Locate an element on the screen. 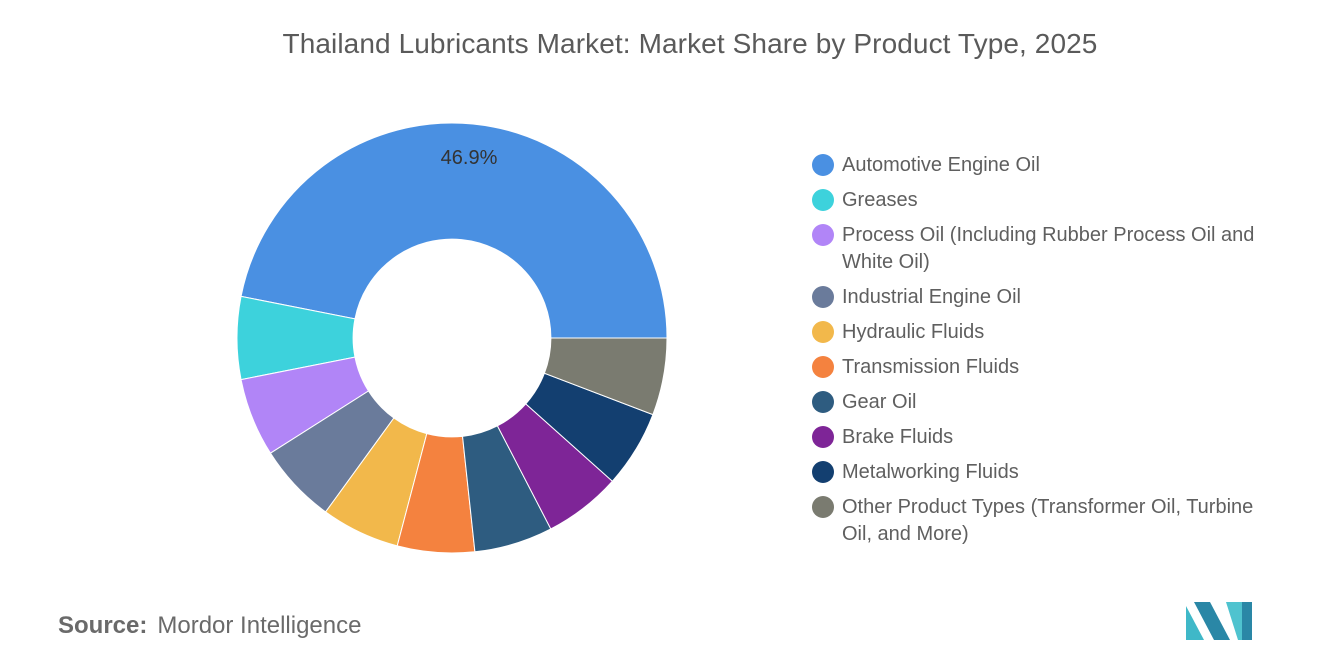  donut-slice-automotive-engine-oil is located at coordinates (454, 230).